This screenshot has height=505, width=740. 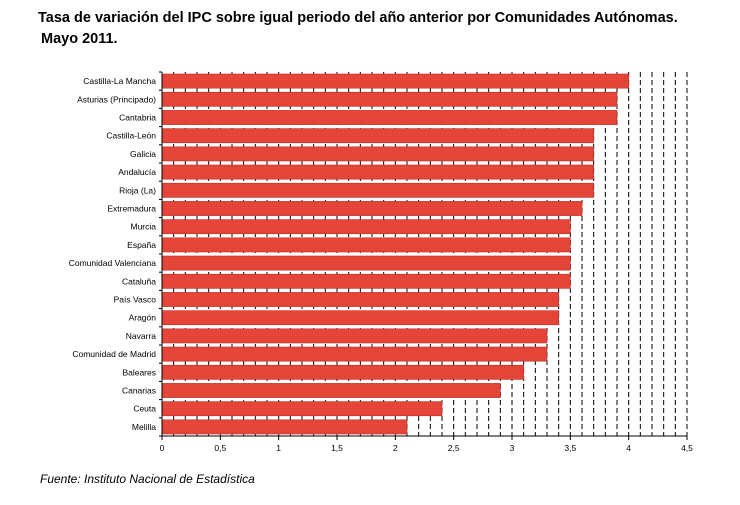 What do you see at coordinates (687, 448) in the screenshot?
I see `x-tick-label: 4,5` at bounding box center [687, 448].